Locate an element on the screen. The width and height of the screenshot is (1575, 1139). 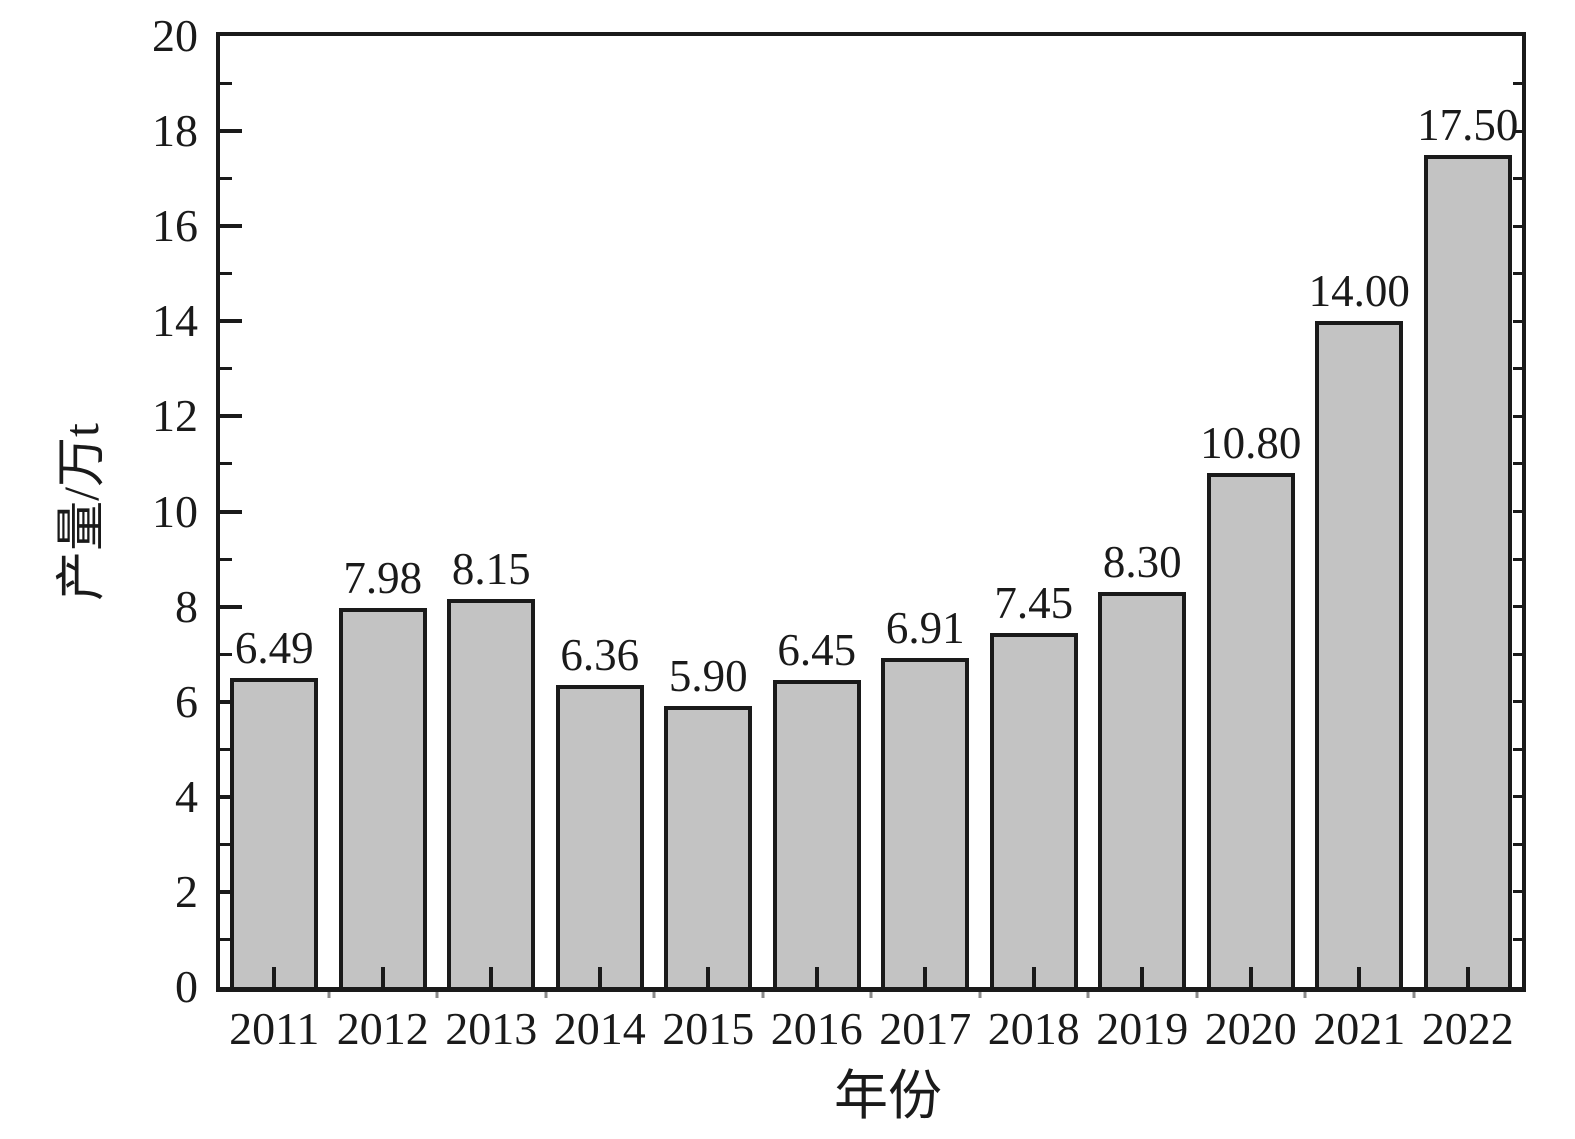
bar-value-label: 5.90 is located at coordinates (708, 676).